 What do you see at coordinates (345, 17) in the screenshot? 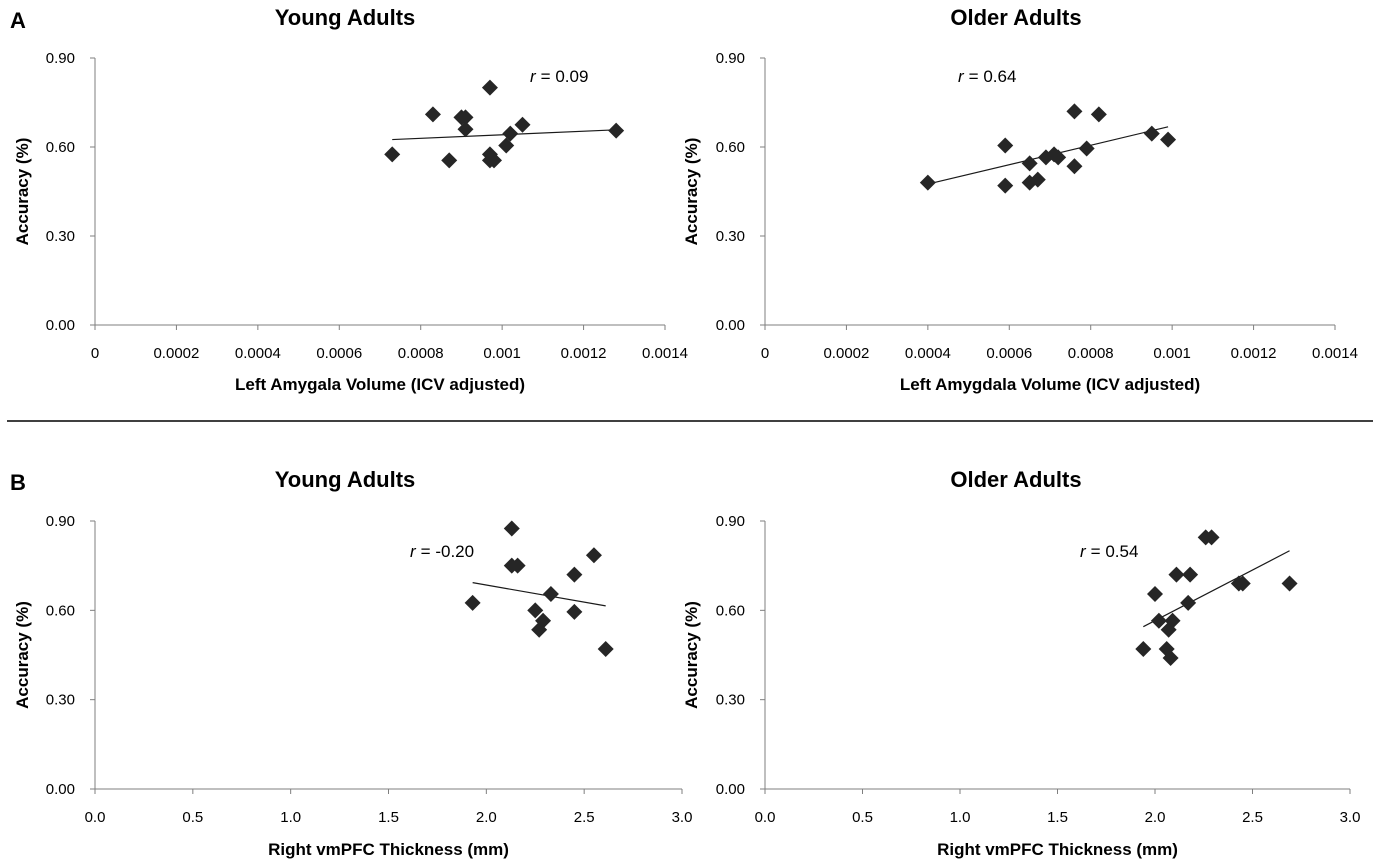
I see `chart-title: Young Adults` at bounding box center [345, 17].